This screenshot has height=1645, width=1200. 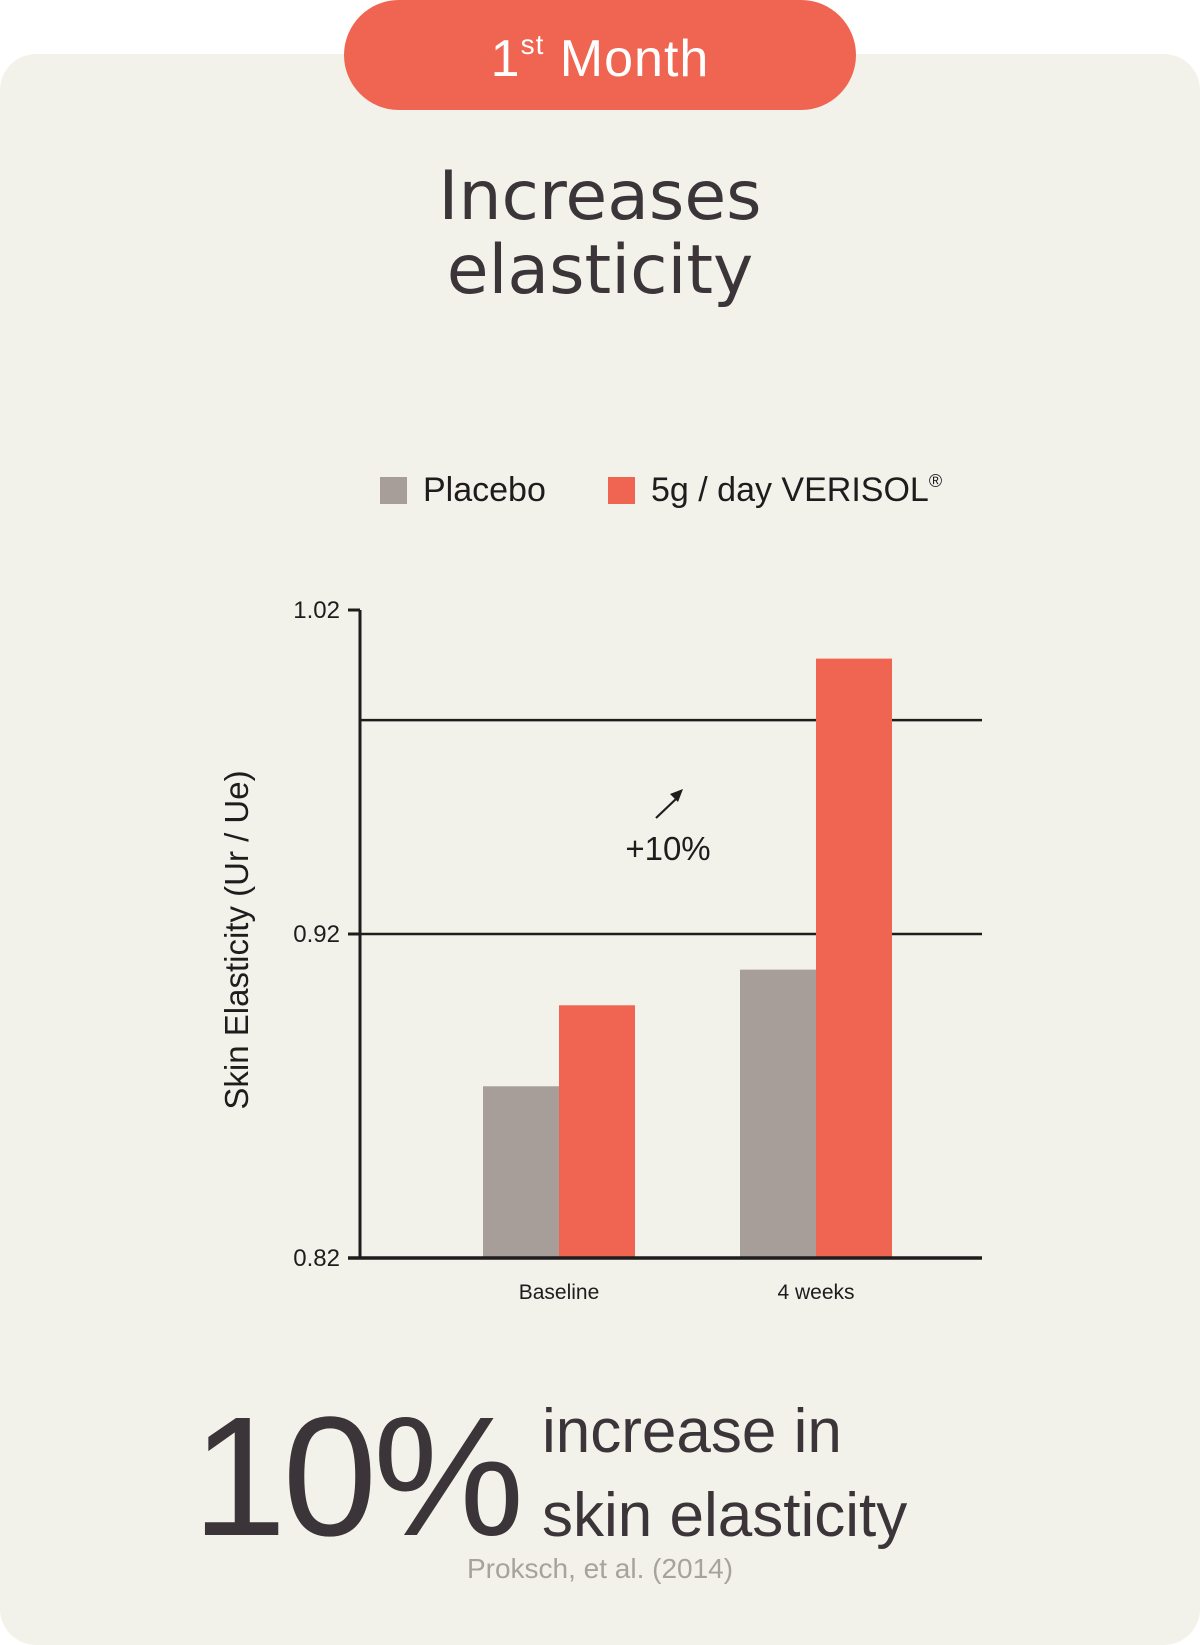 What do you see at coordinates (676, 795) in the screenshot?
I see `arrowhead-icon` at bounding box center [676, 795].